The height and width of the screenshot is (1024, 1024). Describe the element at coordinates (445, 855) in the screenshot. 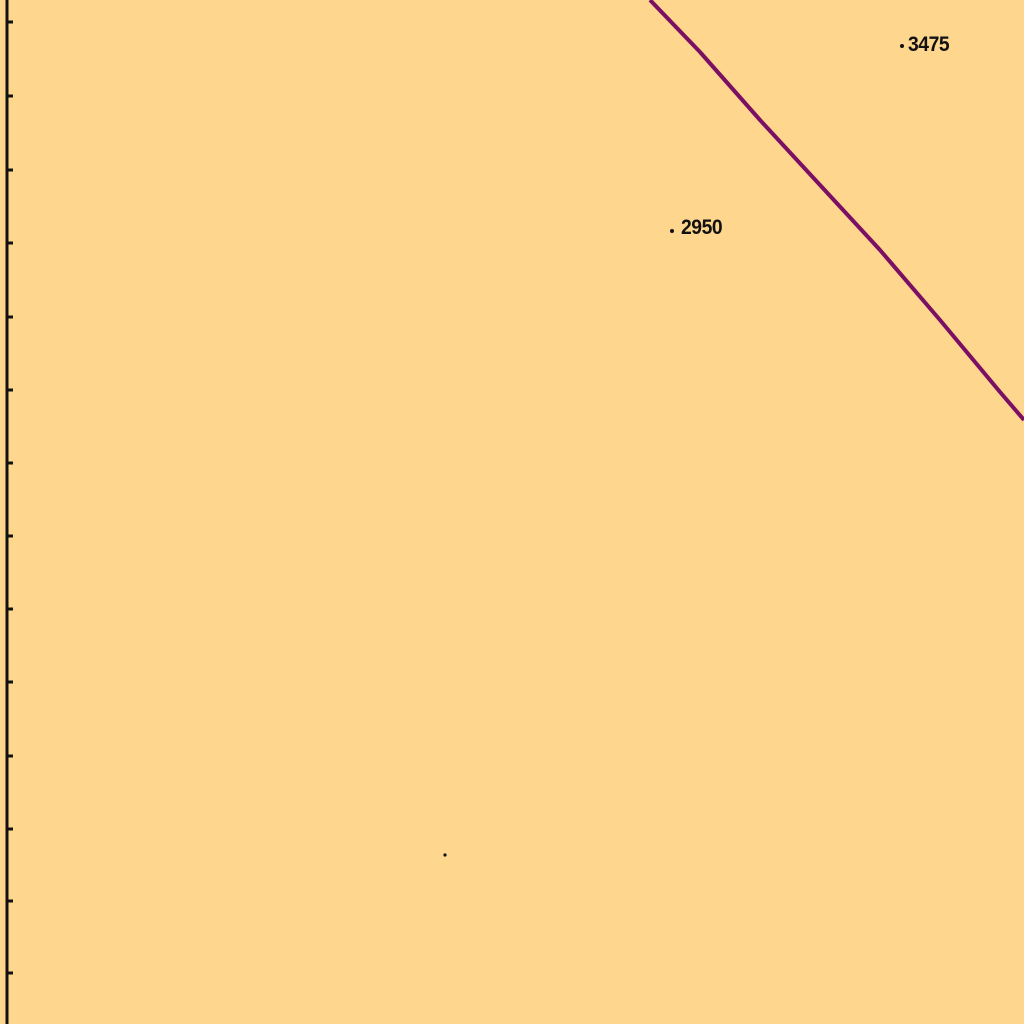

I see `survey-point` at that location.